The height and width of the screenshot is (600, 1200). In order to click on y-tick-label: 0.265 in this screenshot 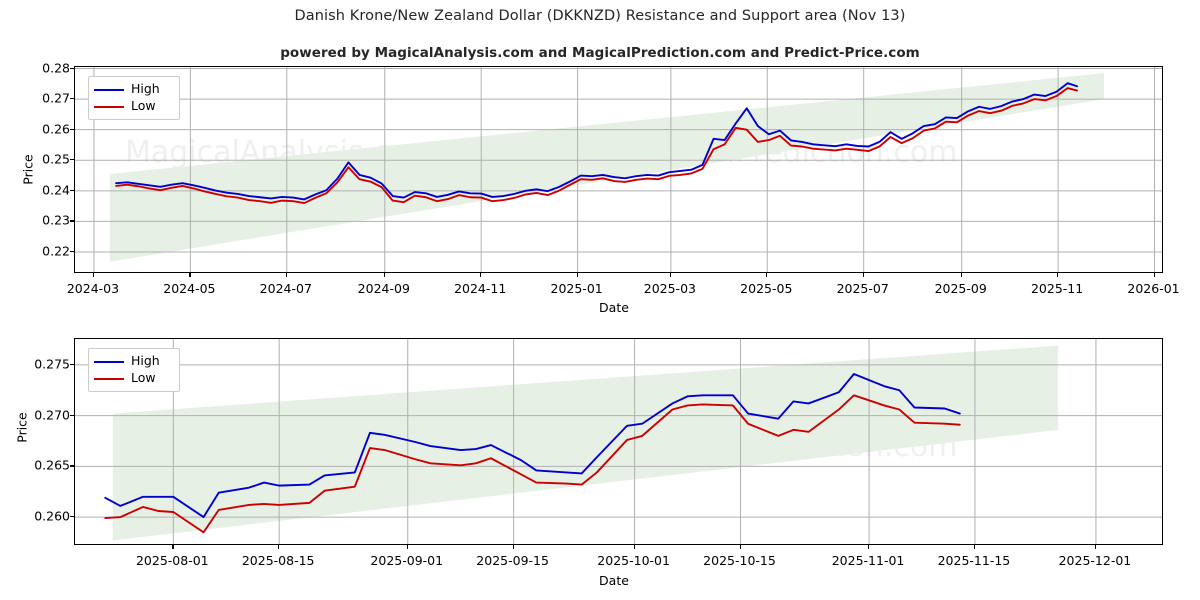, I will do `click(52, 465)`.